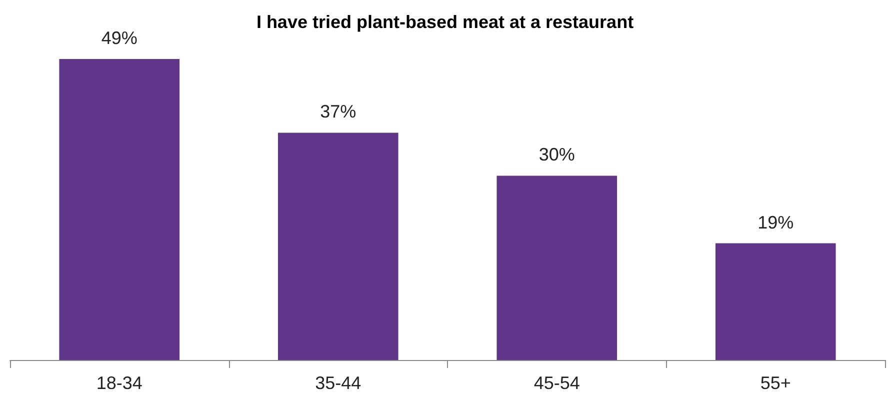 The image size is (890, 402). I want to click on data-label: 49%, so click(119, 38).